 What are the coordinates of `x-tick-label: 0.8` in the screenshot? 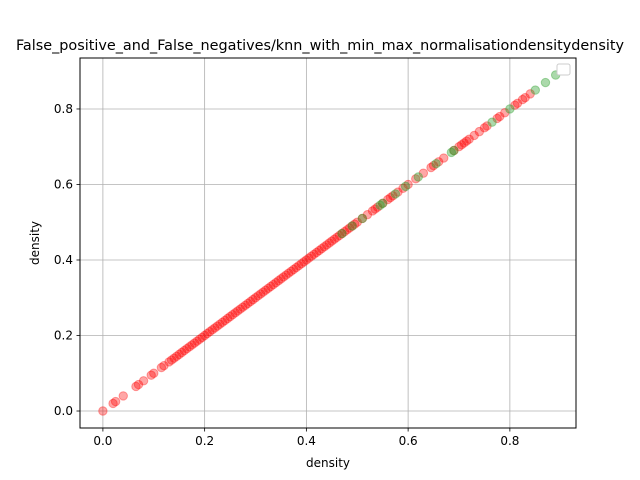 It's located at (509, 441).